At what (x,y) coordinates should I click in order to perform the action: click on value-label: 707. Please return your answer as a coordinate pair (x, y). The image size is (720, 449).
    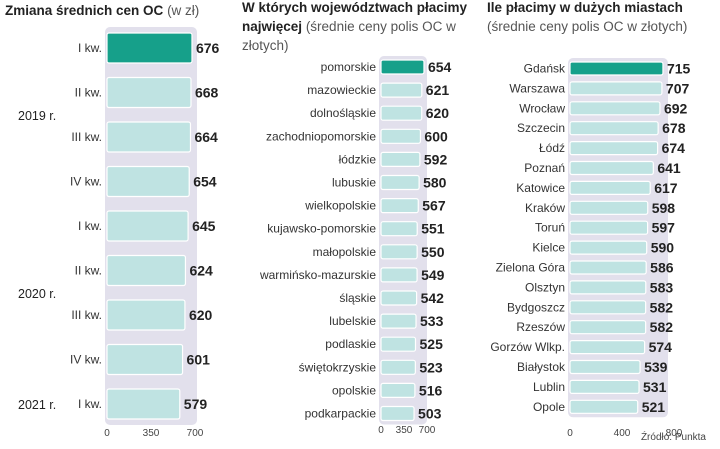
    Looking at the image, I should click on (678, 88).